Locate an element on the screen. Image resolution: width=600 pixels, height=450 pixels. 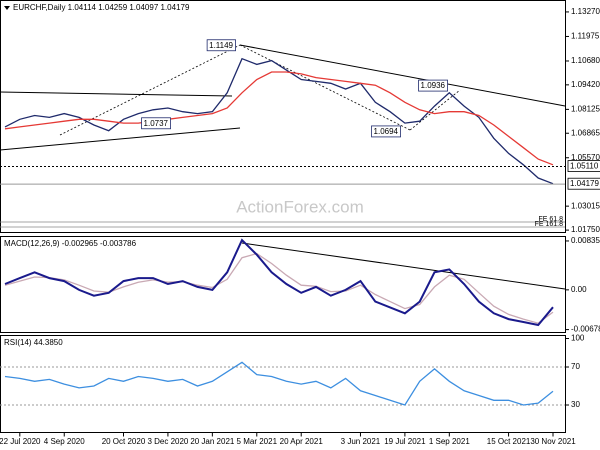
panel-title: MACD(12,26,9) -0.002965 -0.003786 is located at coordinates (70, 243).